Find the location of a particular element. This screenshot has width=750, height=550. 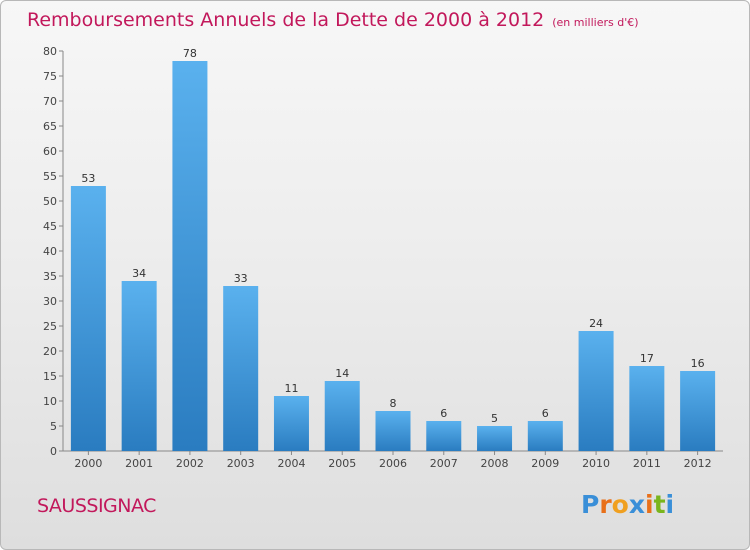

x-tick-label: 2003 is located at coordinates (241, 463).